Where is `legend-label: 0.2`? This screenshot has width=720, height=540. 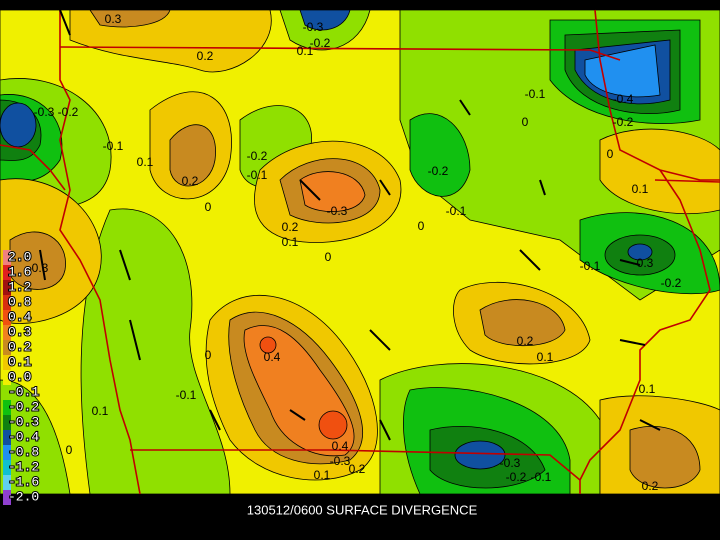
legend-label: 0.2 is located at coordinates (19, 346).